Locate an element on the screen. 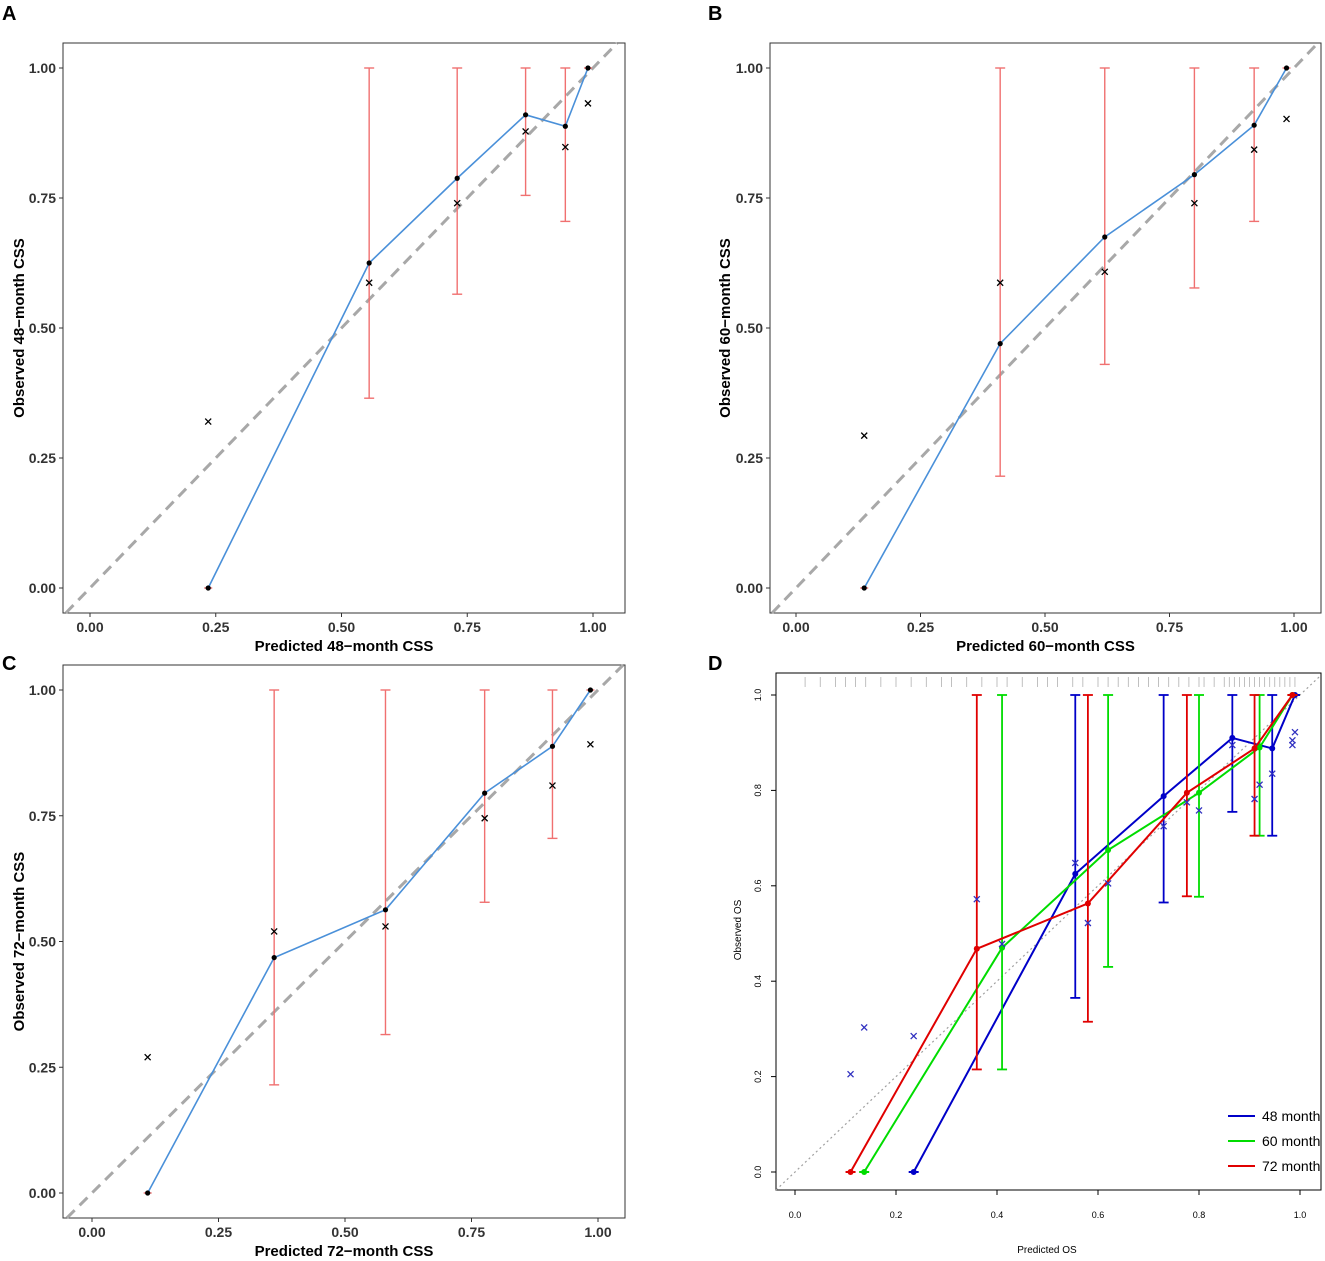  x-tick-label: 1.0 is located at coordinates (1300, 1215).